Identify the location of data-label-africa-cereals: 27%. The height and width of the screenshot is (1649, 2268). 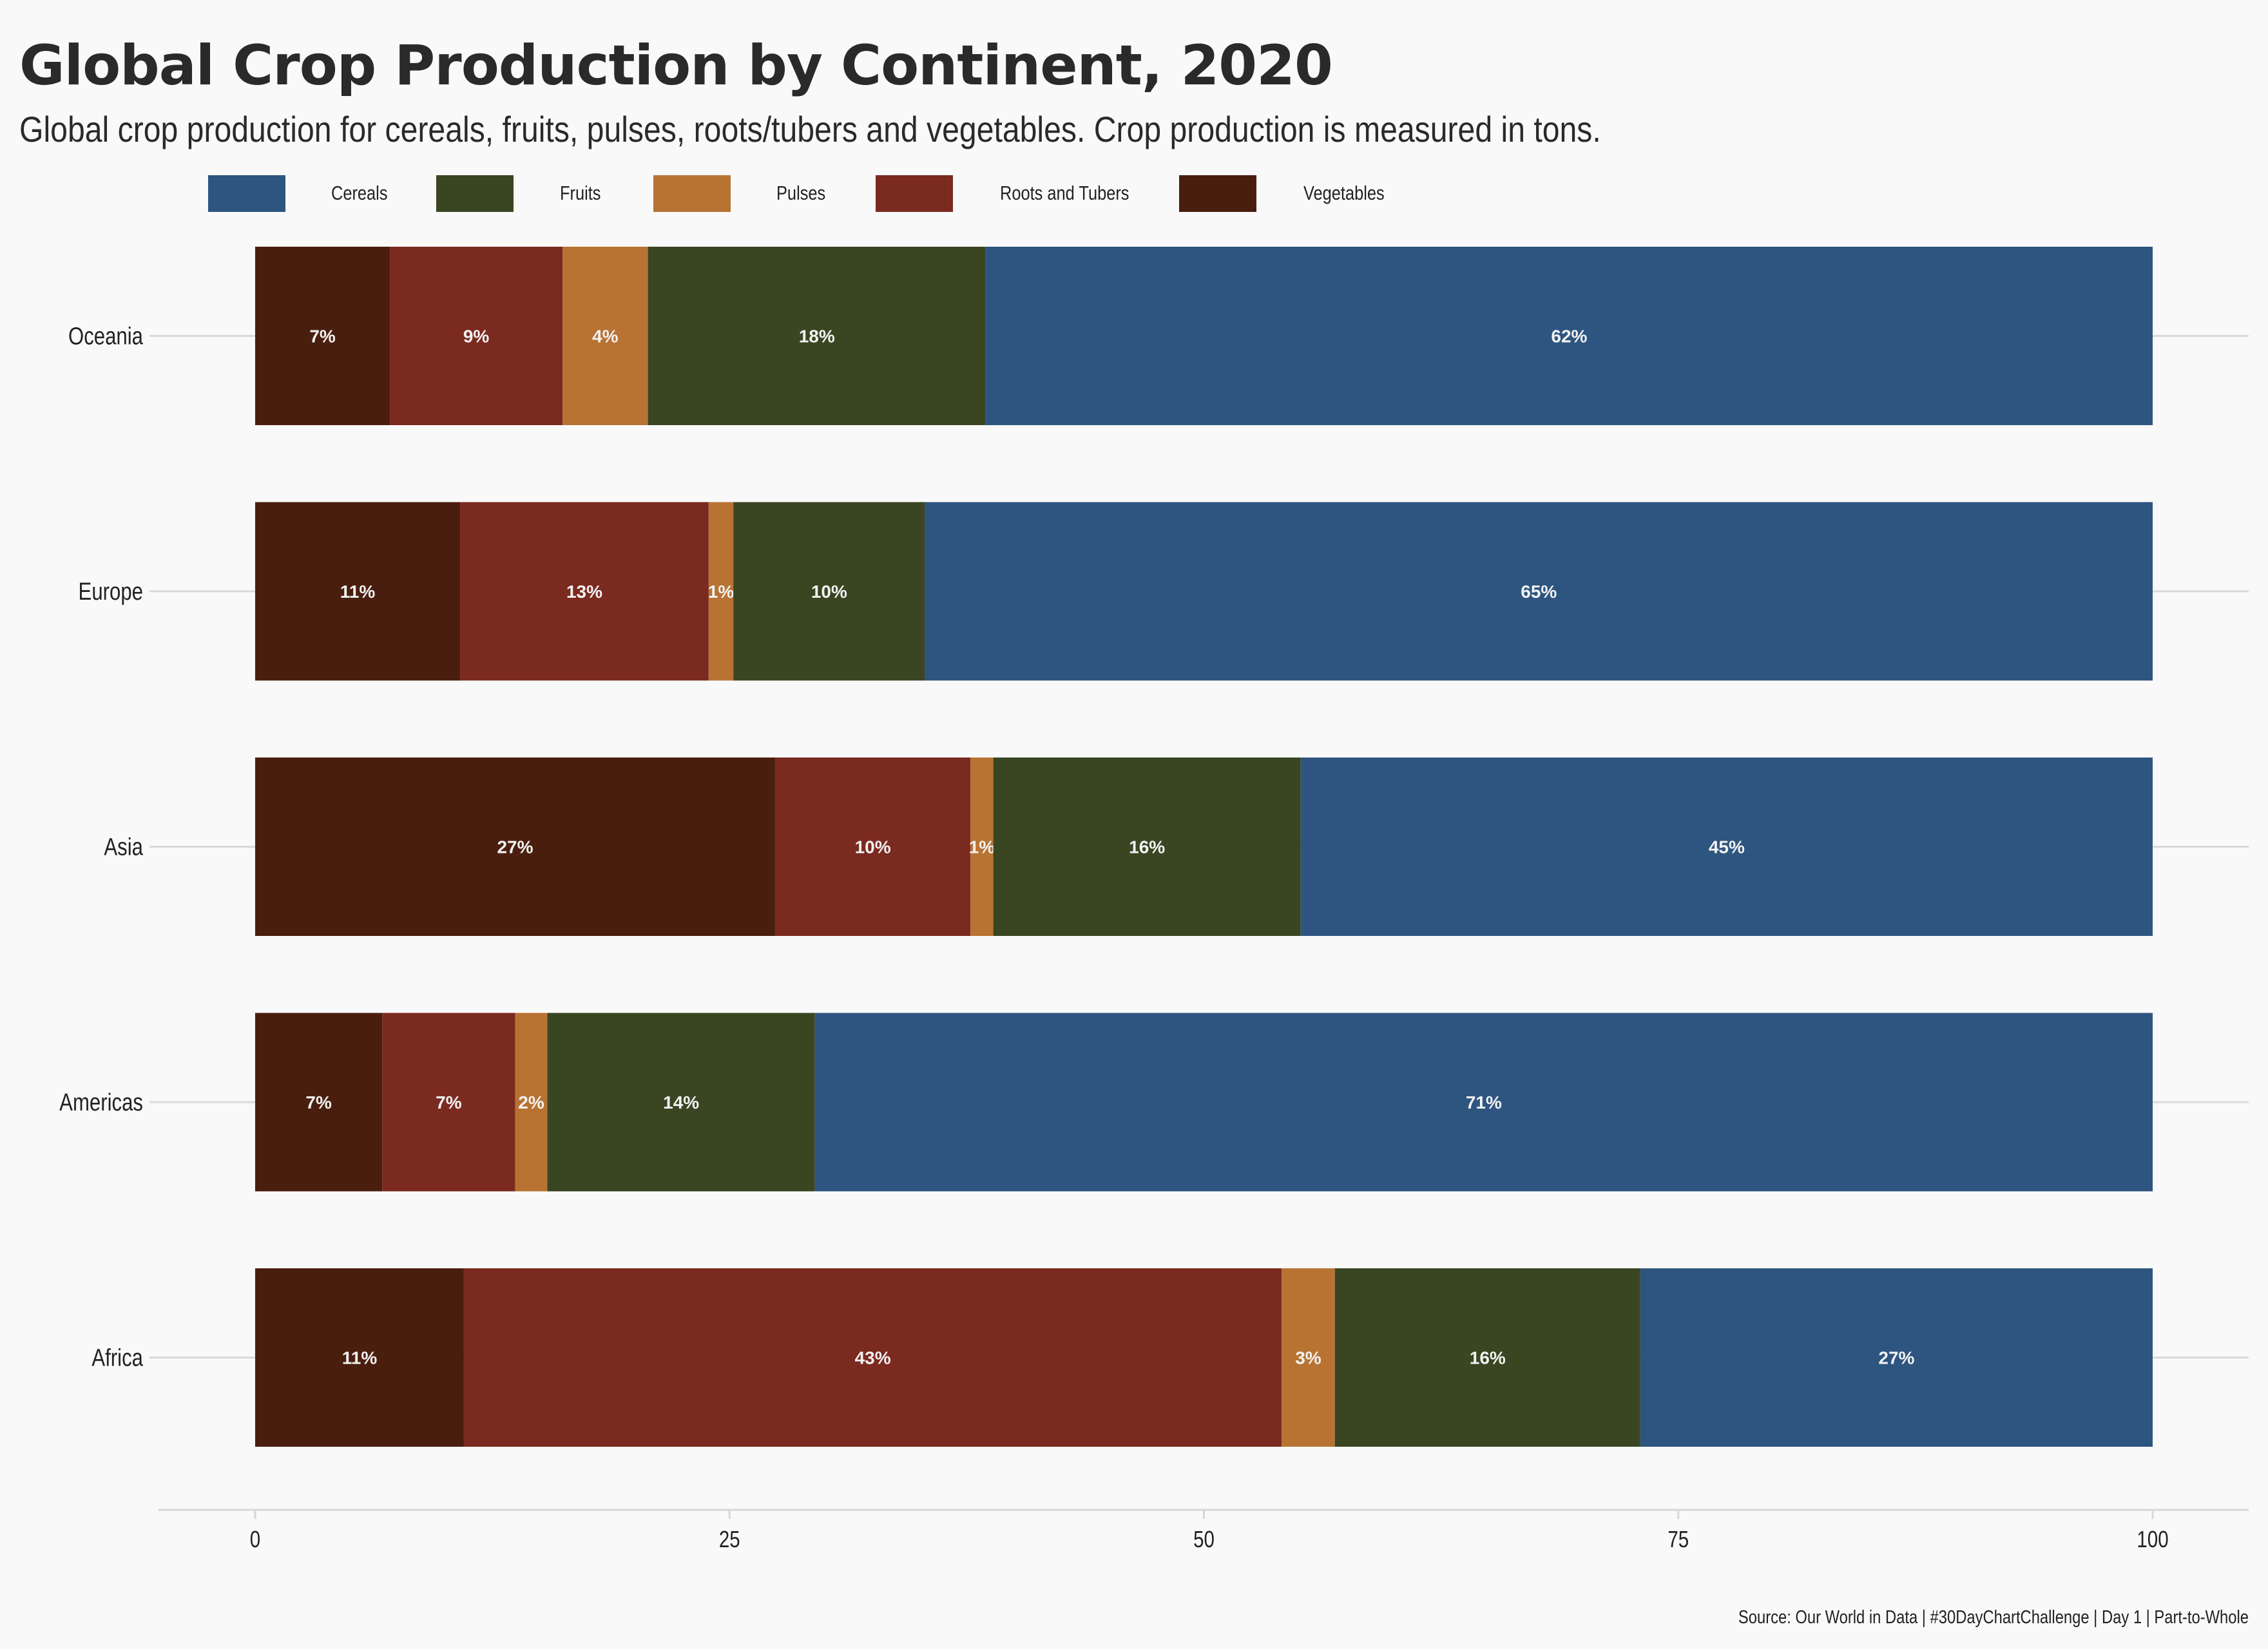
(1896, 1358).